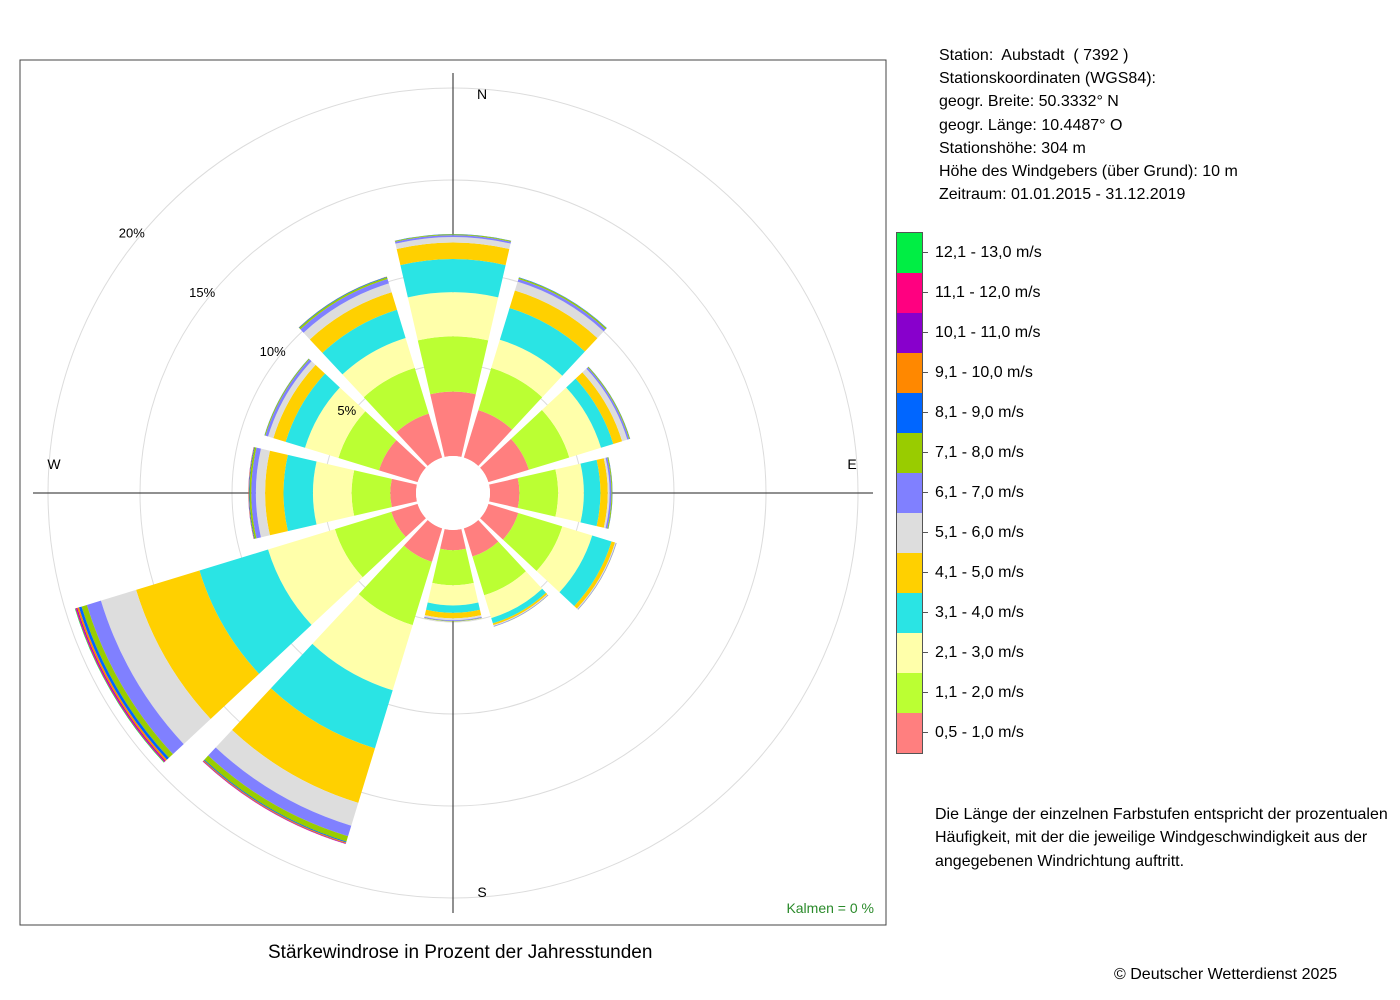 This screenshot has width=1400, height=1000. I want to click on legend-label: 12,1 - 13,0 m/s, so click(988, 252).